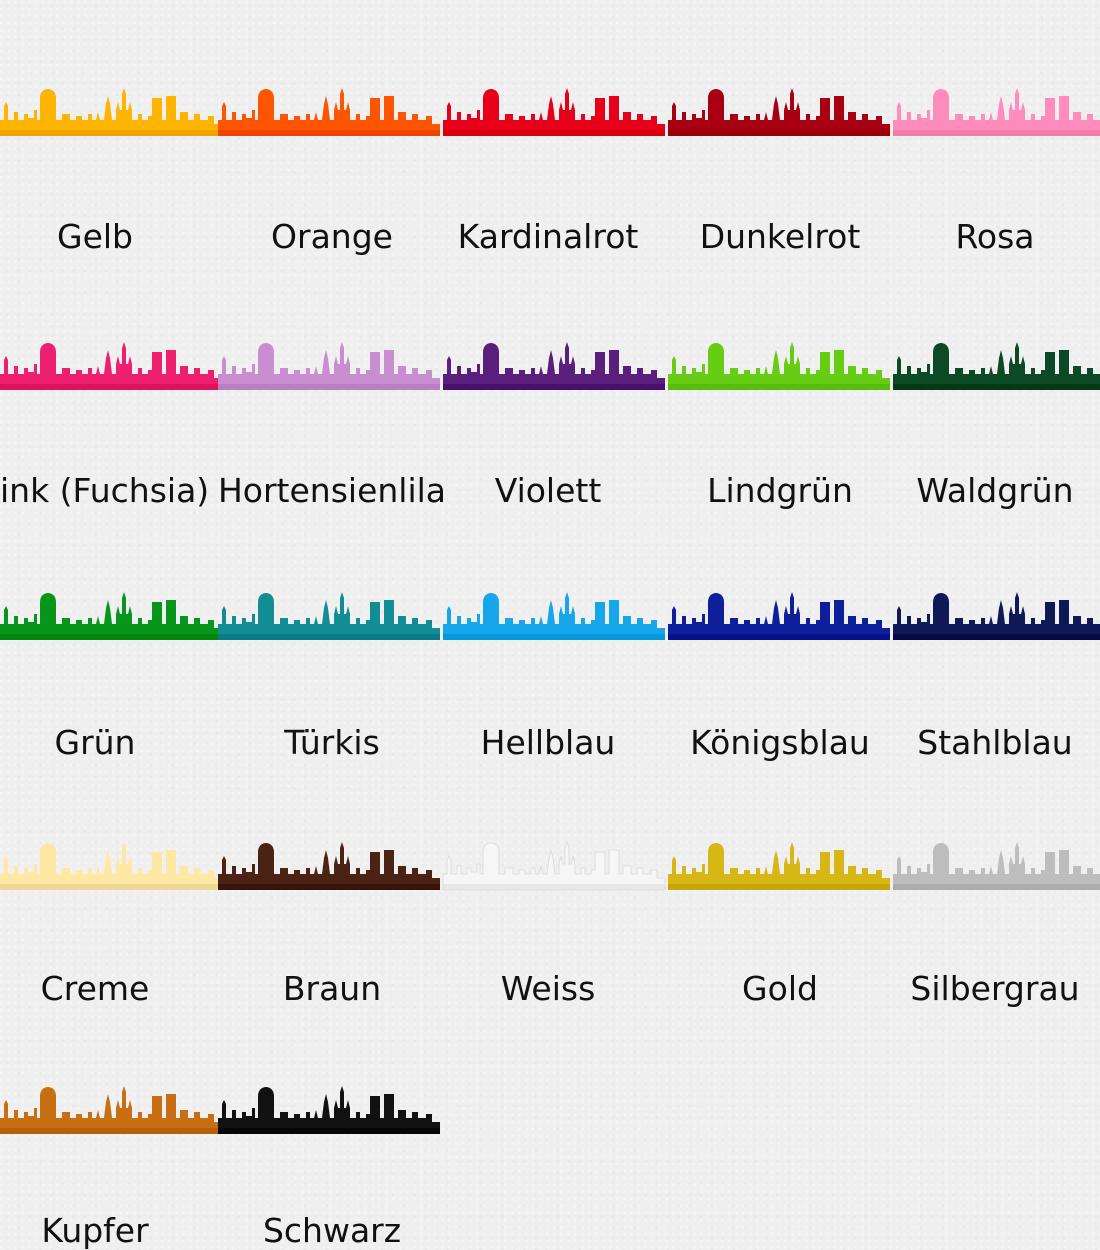  I want to click on color-label-gelb: Gelb, so click(95, 236).